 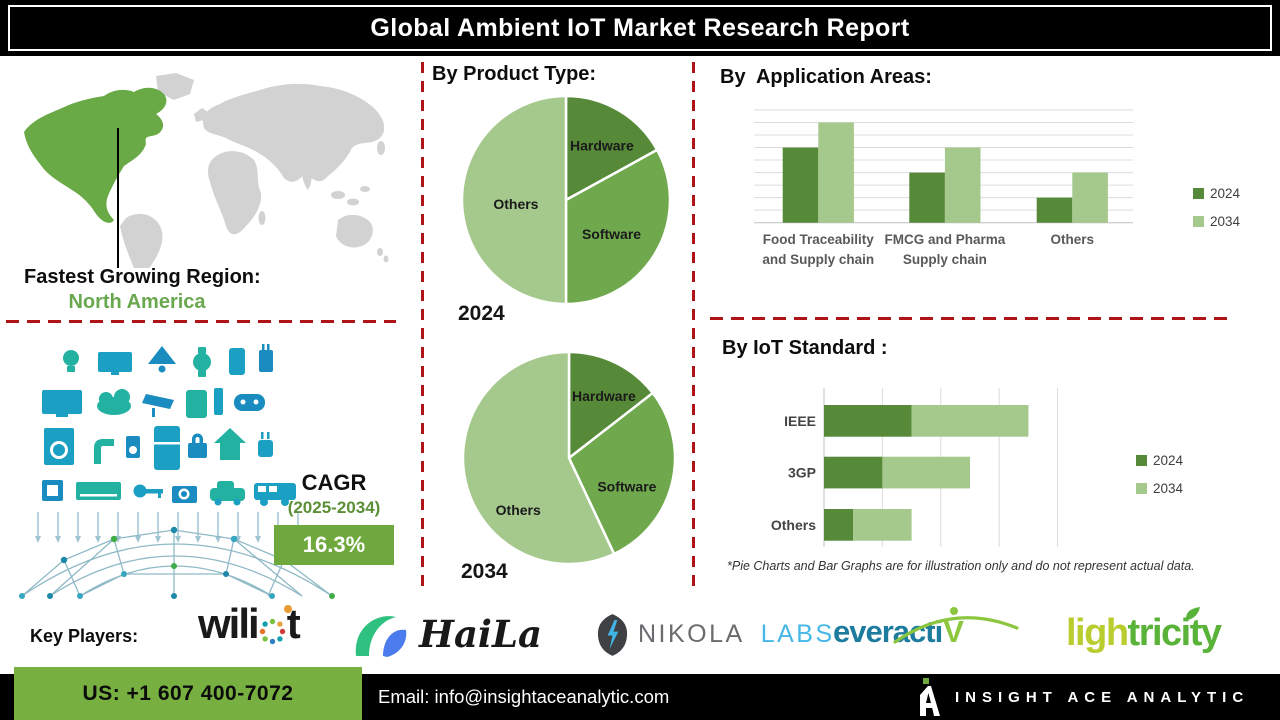 What do you see at coordinates (691, 634) in the screenshot?
I see `nikola-text: NIKOLA` at bounding box center [691, 634].